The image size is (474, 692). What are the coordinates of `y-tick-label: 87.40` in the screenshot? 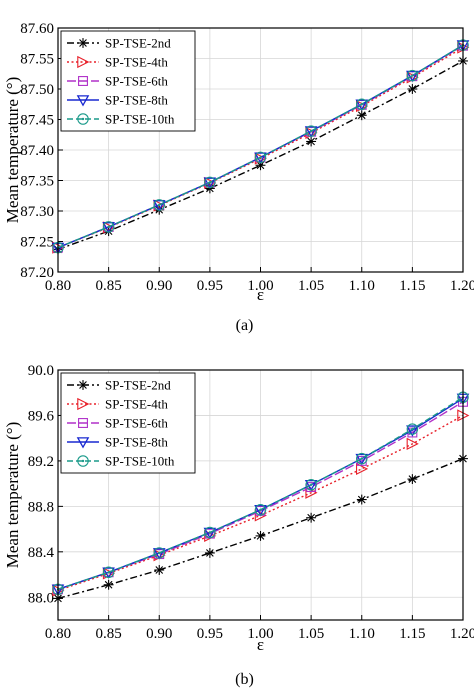 It's located at (37, 151).